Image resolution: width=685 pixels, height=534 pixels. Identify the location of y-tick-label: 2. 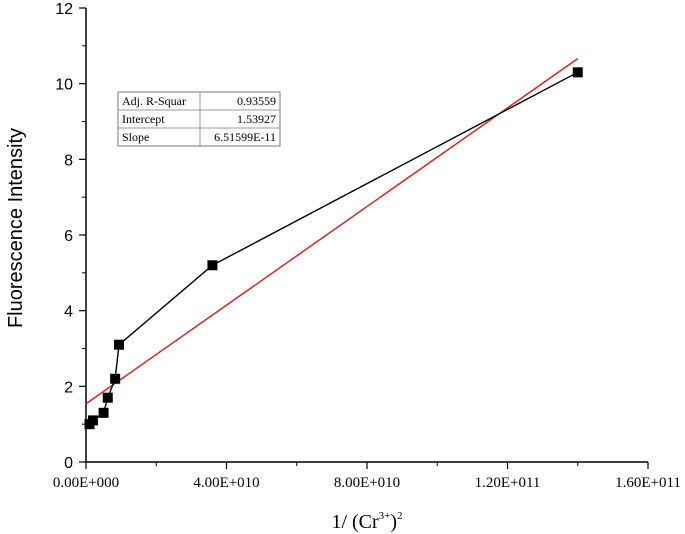
(68, 387).